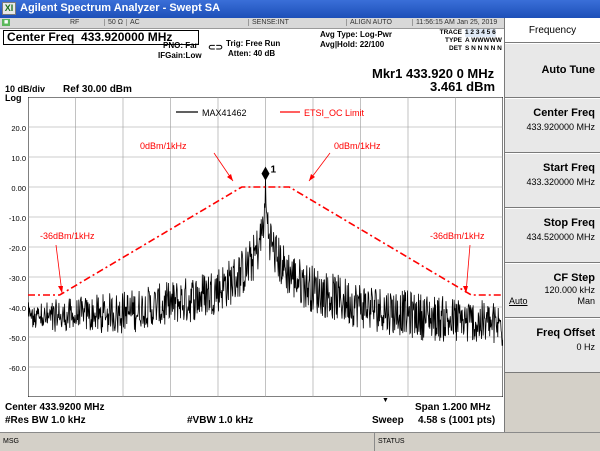 This screenshot has width=600, height=451. I want to click on center-freq-display: Center Freq 433.920000 MHz, so click(101, 37).